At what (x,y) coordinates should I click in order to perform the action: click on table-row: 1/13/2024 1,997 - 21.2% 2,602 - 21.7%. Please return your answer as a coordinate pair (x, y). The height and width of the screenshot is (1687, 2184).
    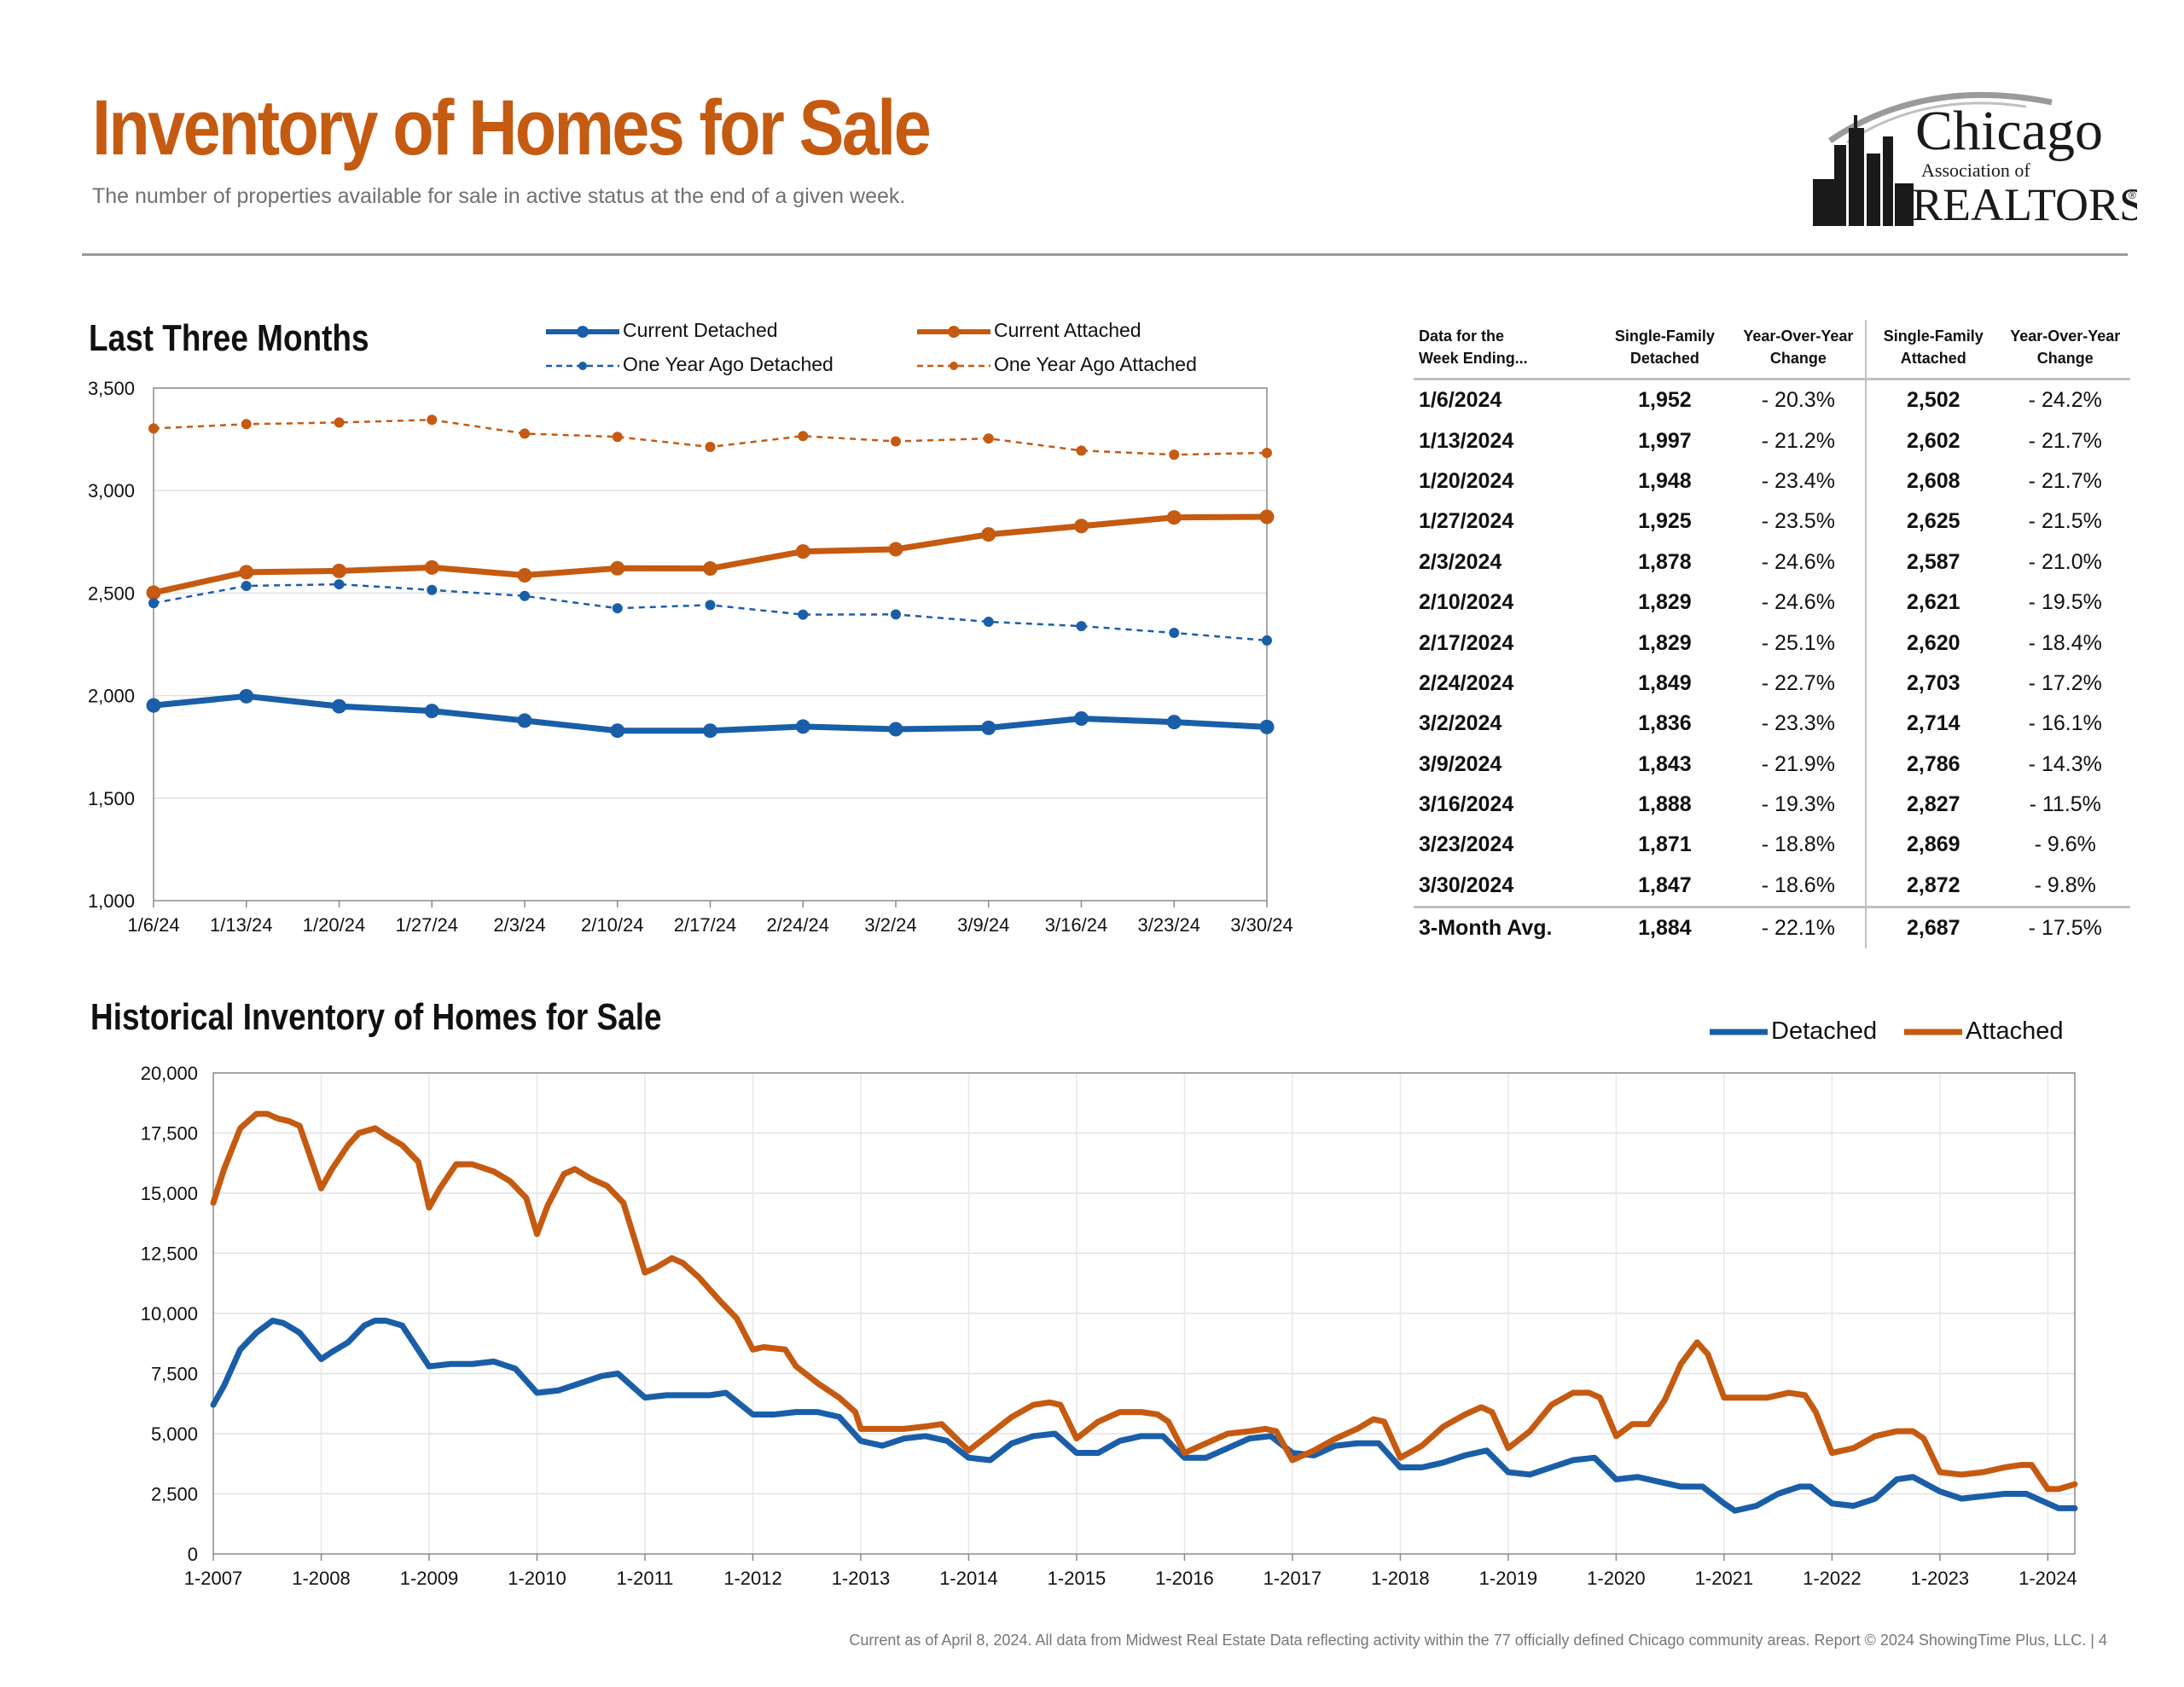
    Looking at the image, I should click on (1772, 441).